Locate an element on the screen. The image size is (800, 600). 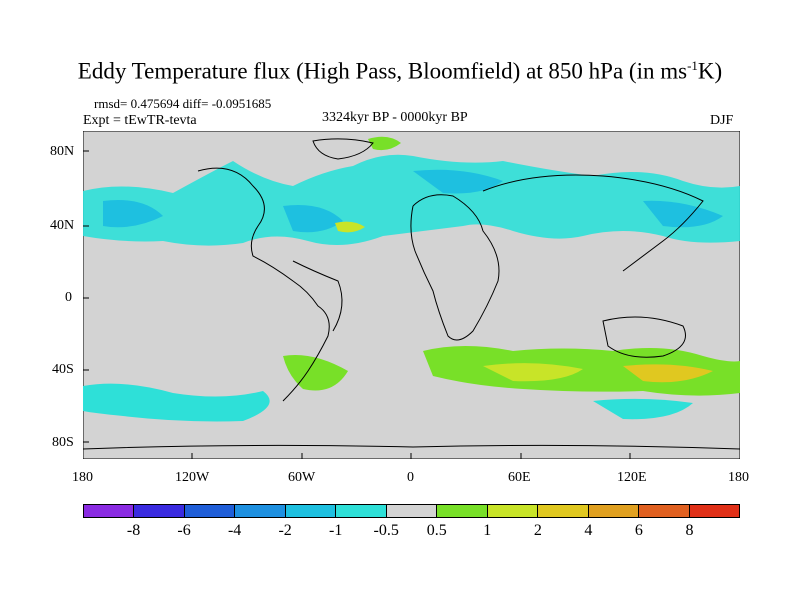
sh-region-indian-pos is located at coordinates (533, 372).